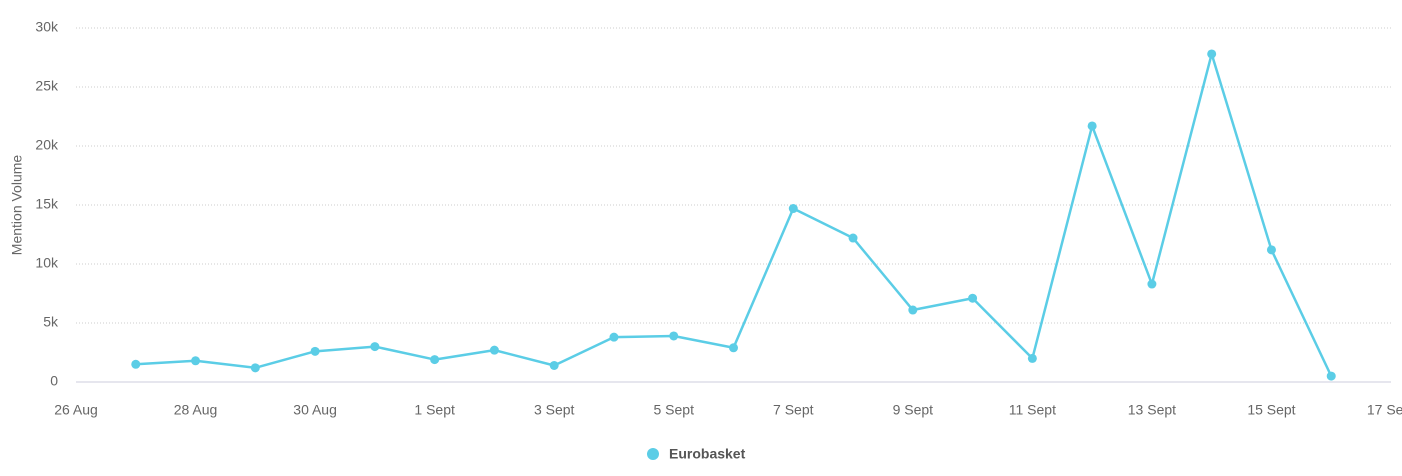 This screenshot has width=1402, height=476. I want to click on y-axis-label: Mention Volume, so click(17, 205).